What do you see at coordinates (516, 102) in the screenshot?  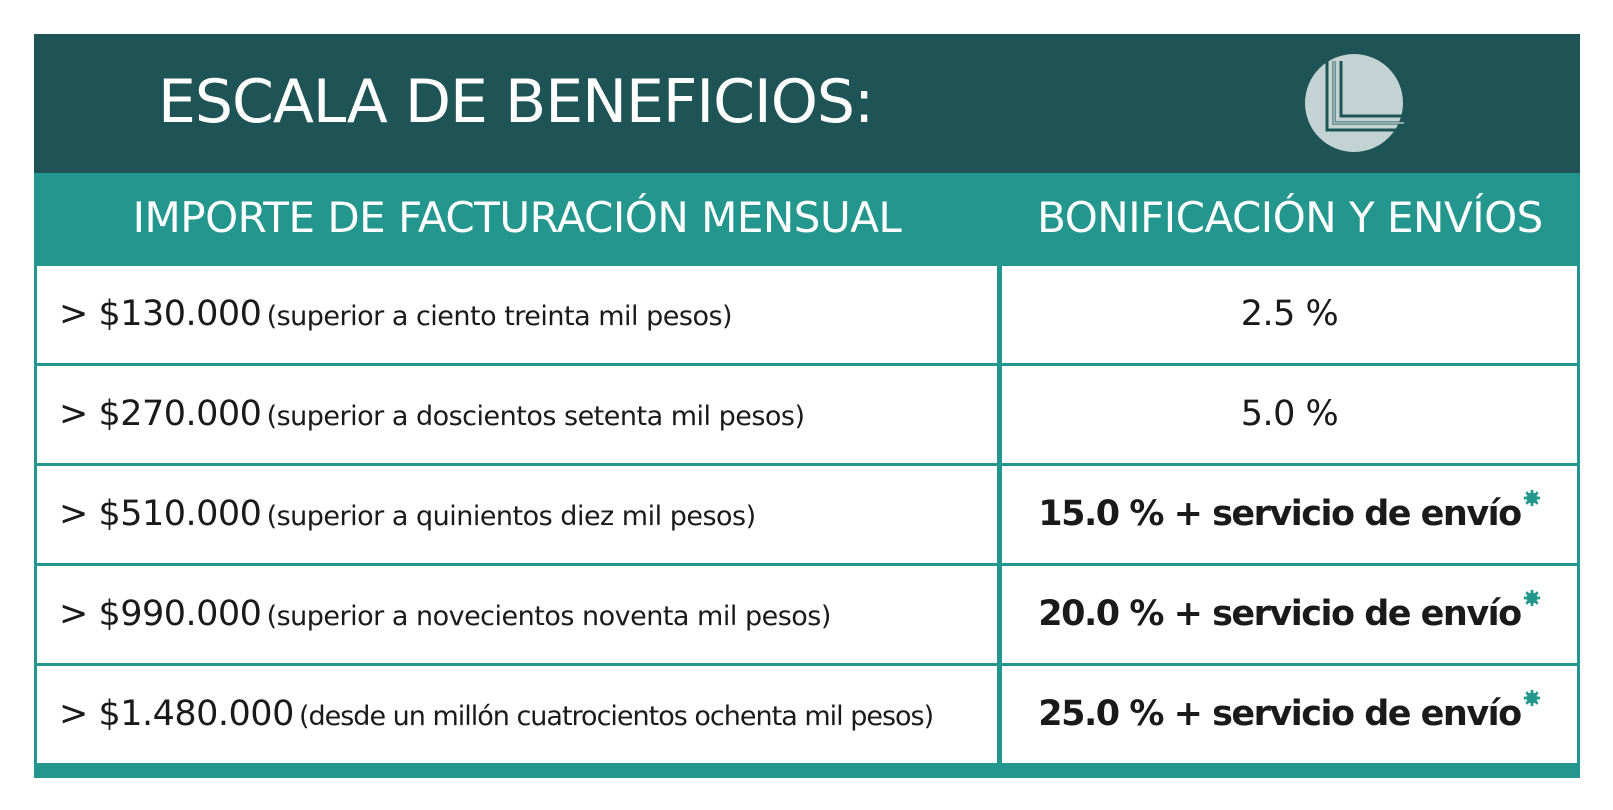 I see `page-title: ESCALA DE BENEFICIOS:` at bounding box center [516, 102].